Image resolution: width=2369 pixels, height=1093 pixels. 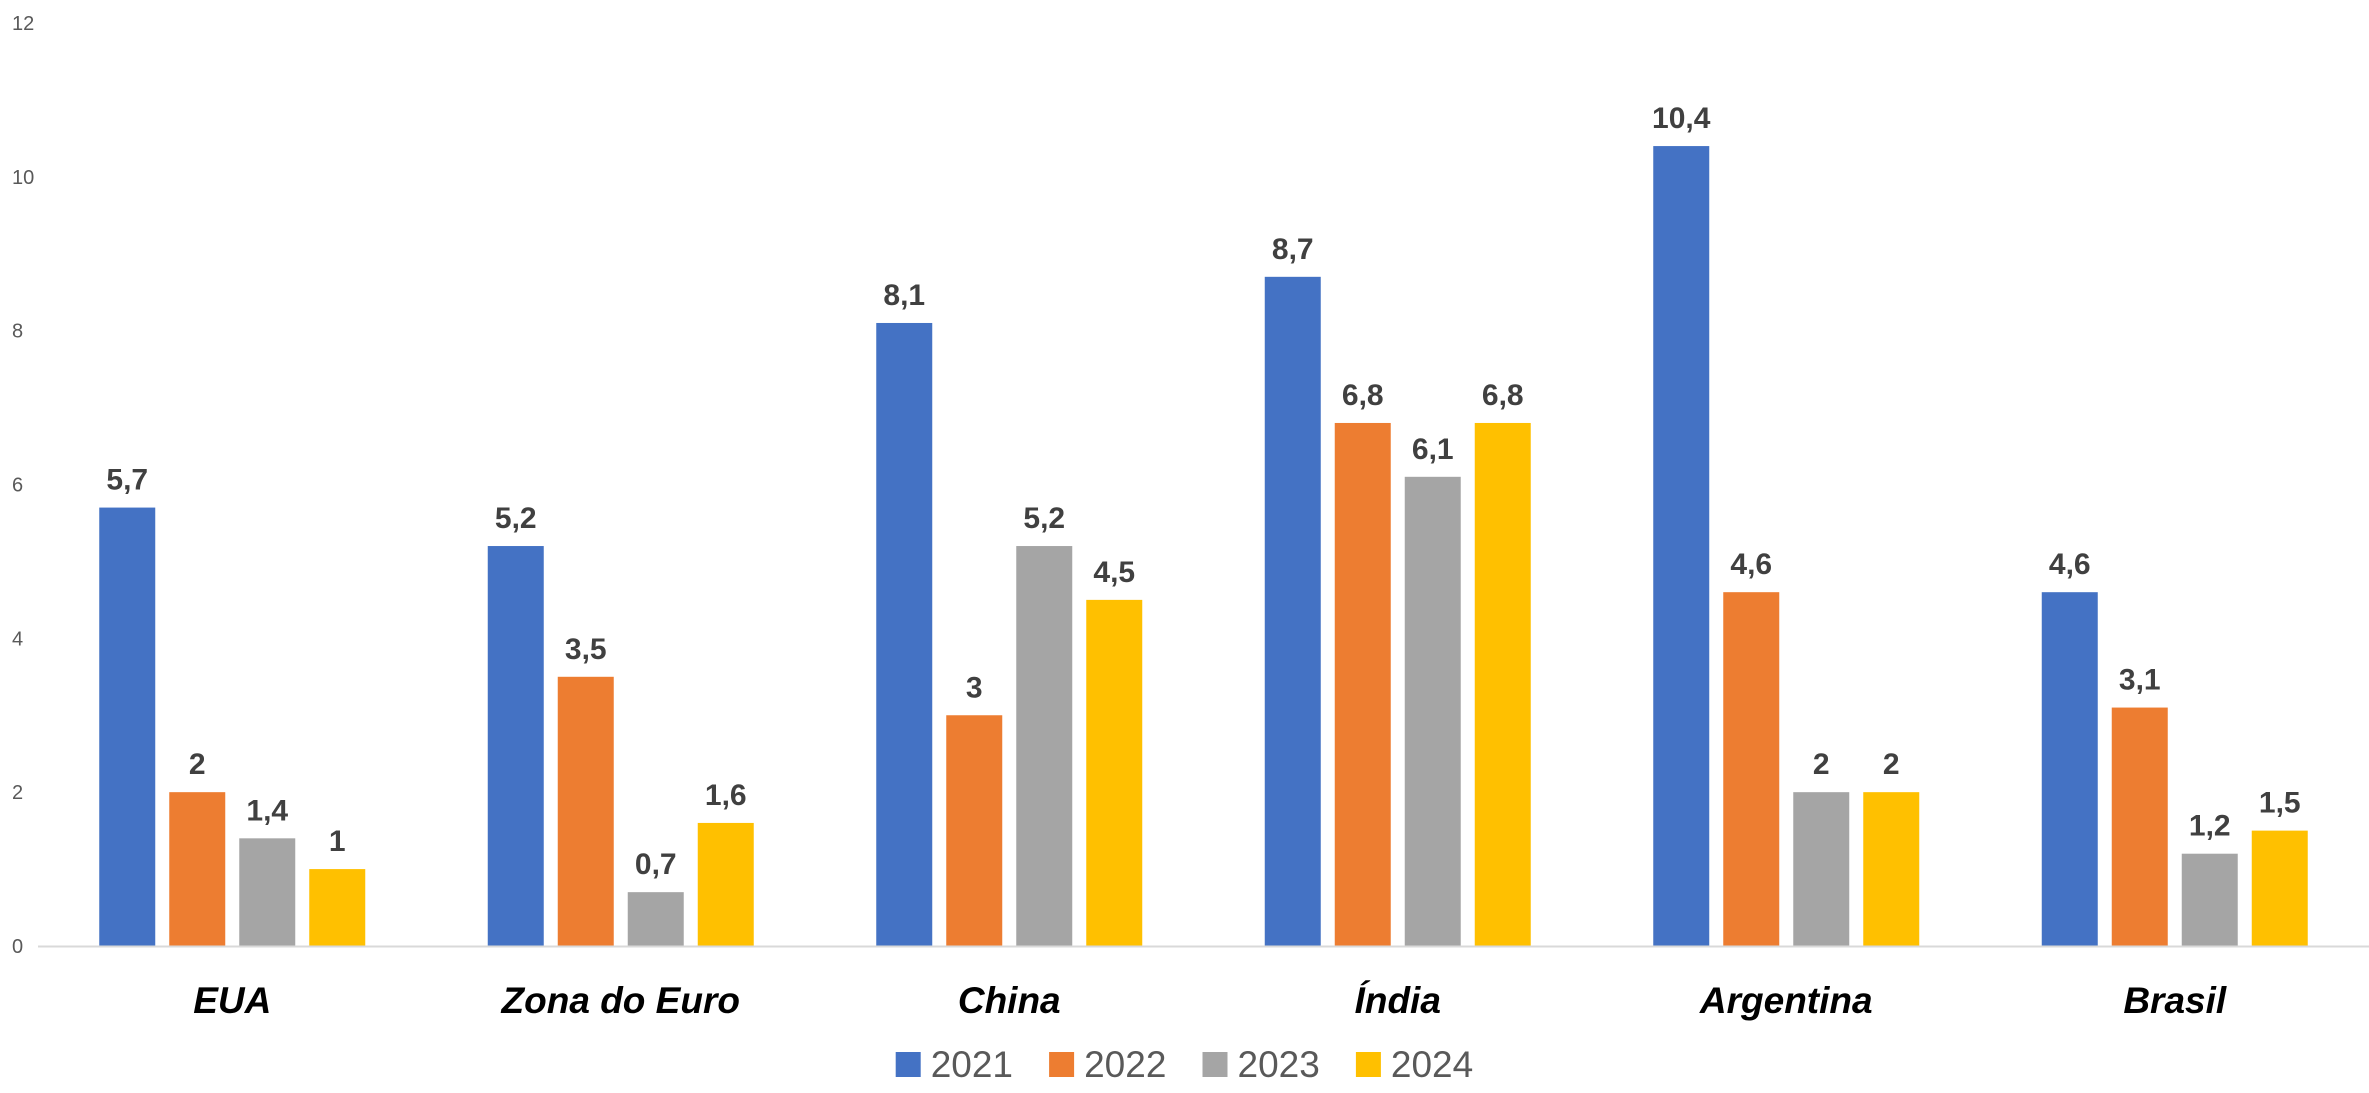 What do you see at coordinates (337, 841) in the screenshot?
I see `data-label: 1` at bounding box center [337, 841].